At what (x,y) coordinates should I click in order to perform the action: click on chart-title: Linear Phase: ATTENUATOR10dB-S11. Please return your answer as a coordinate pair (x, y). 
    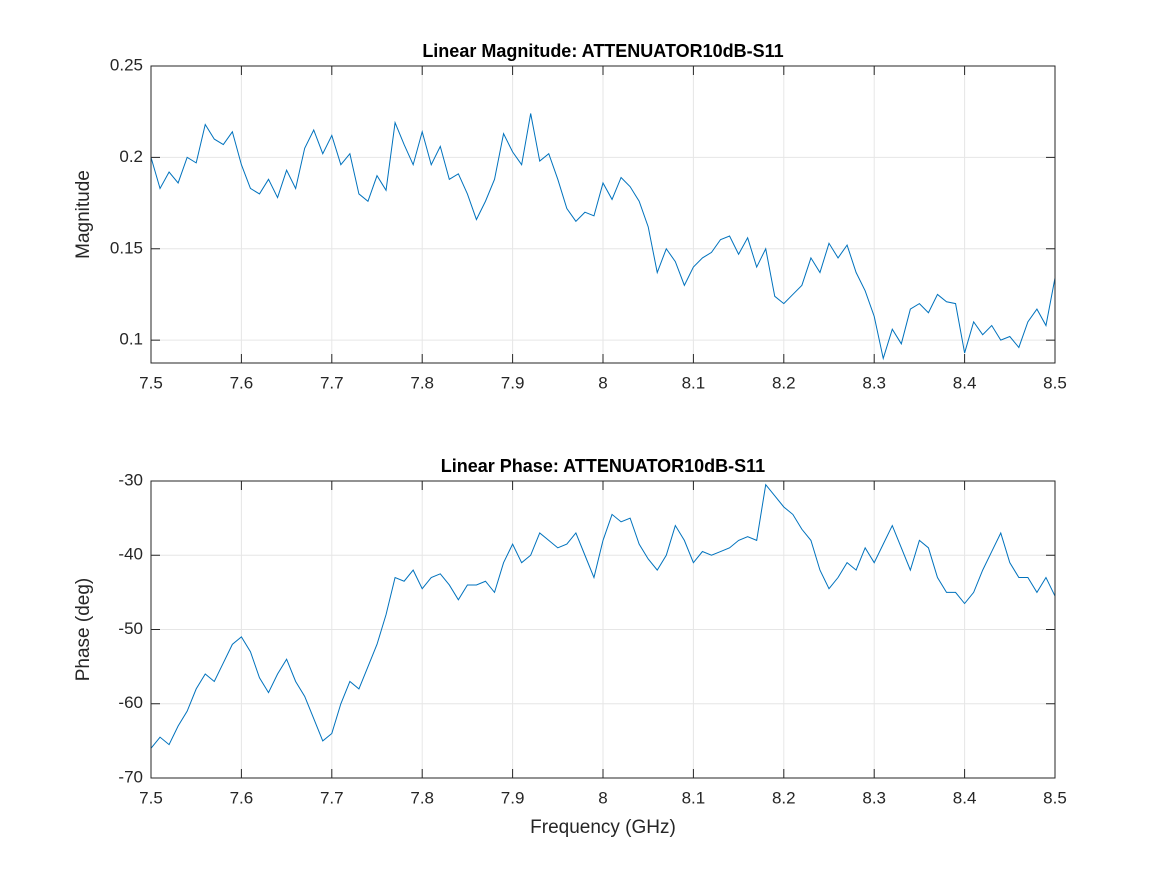
    Looking at the image, I should click on (603, 466).